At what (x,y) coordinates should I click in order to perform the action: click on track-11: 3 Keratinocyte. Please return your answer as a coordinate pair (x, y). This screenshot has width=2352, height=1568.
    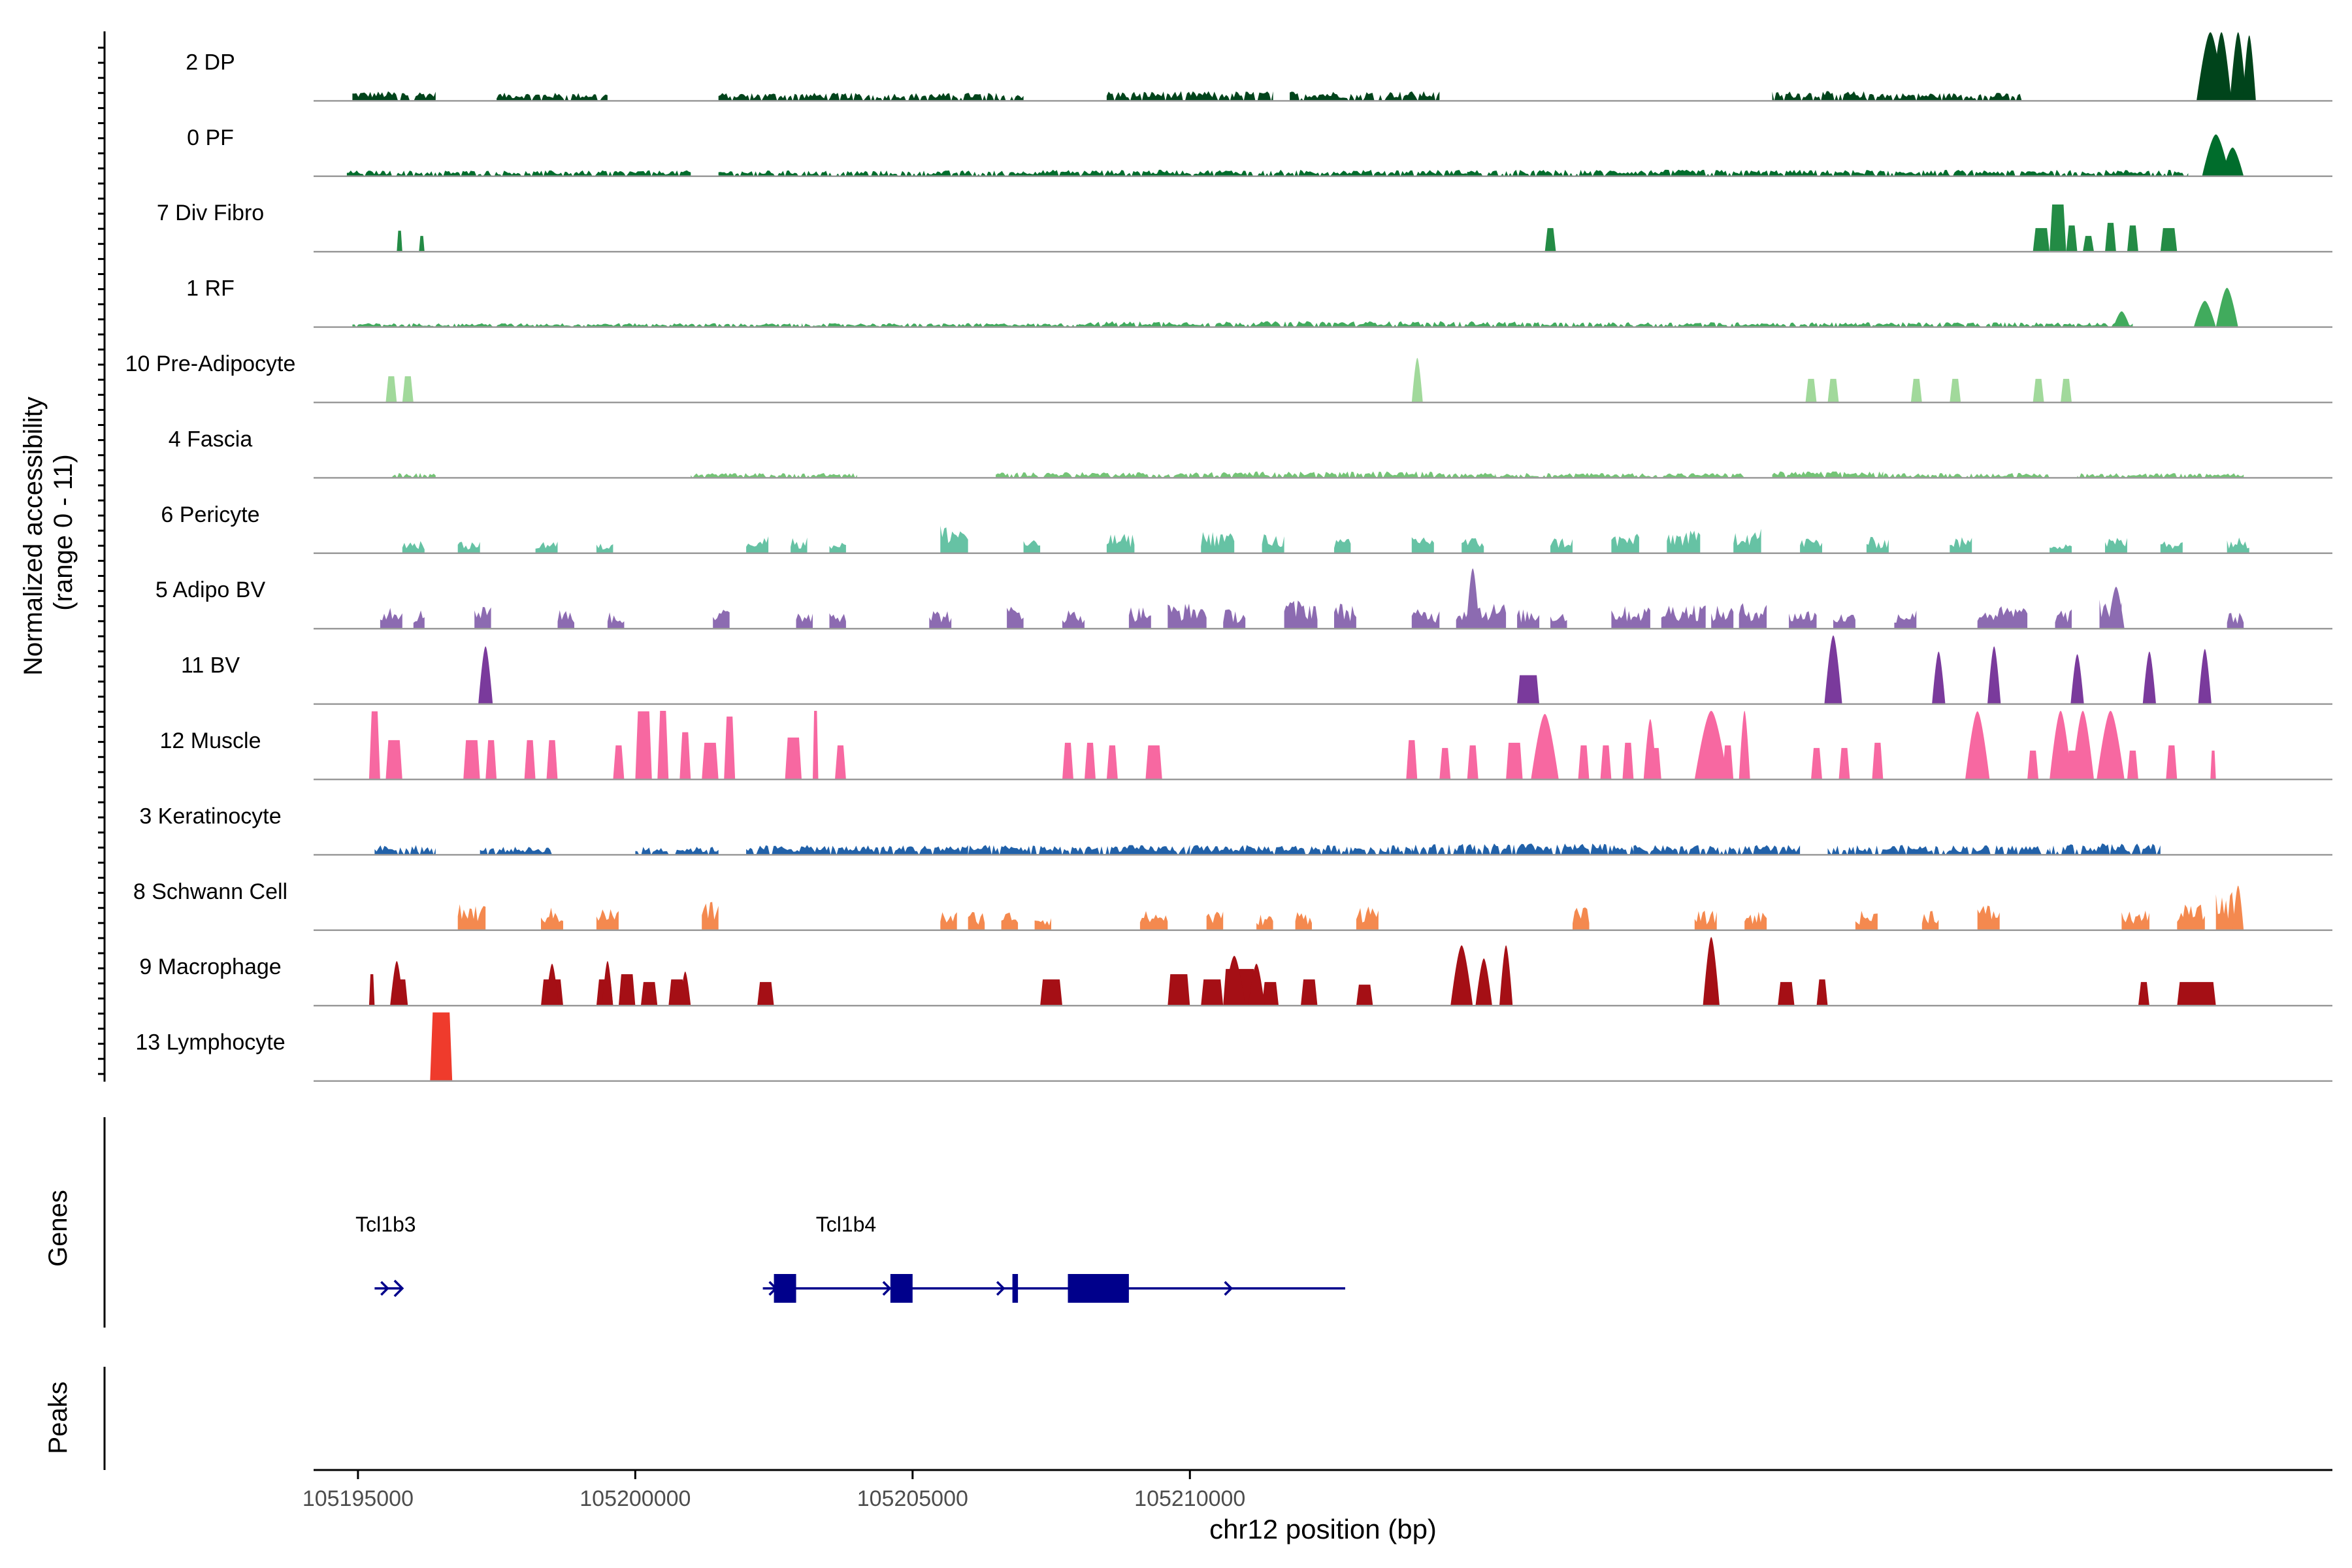
    Looking at the image, I should click on (1235, 830).